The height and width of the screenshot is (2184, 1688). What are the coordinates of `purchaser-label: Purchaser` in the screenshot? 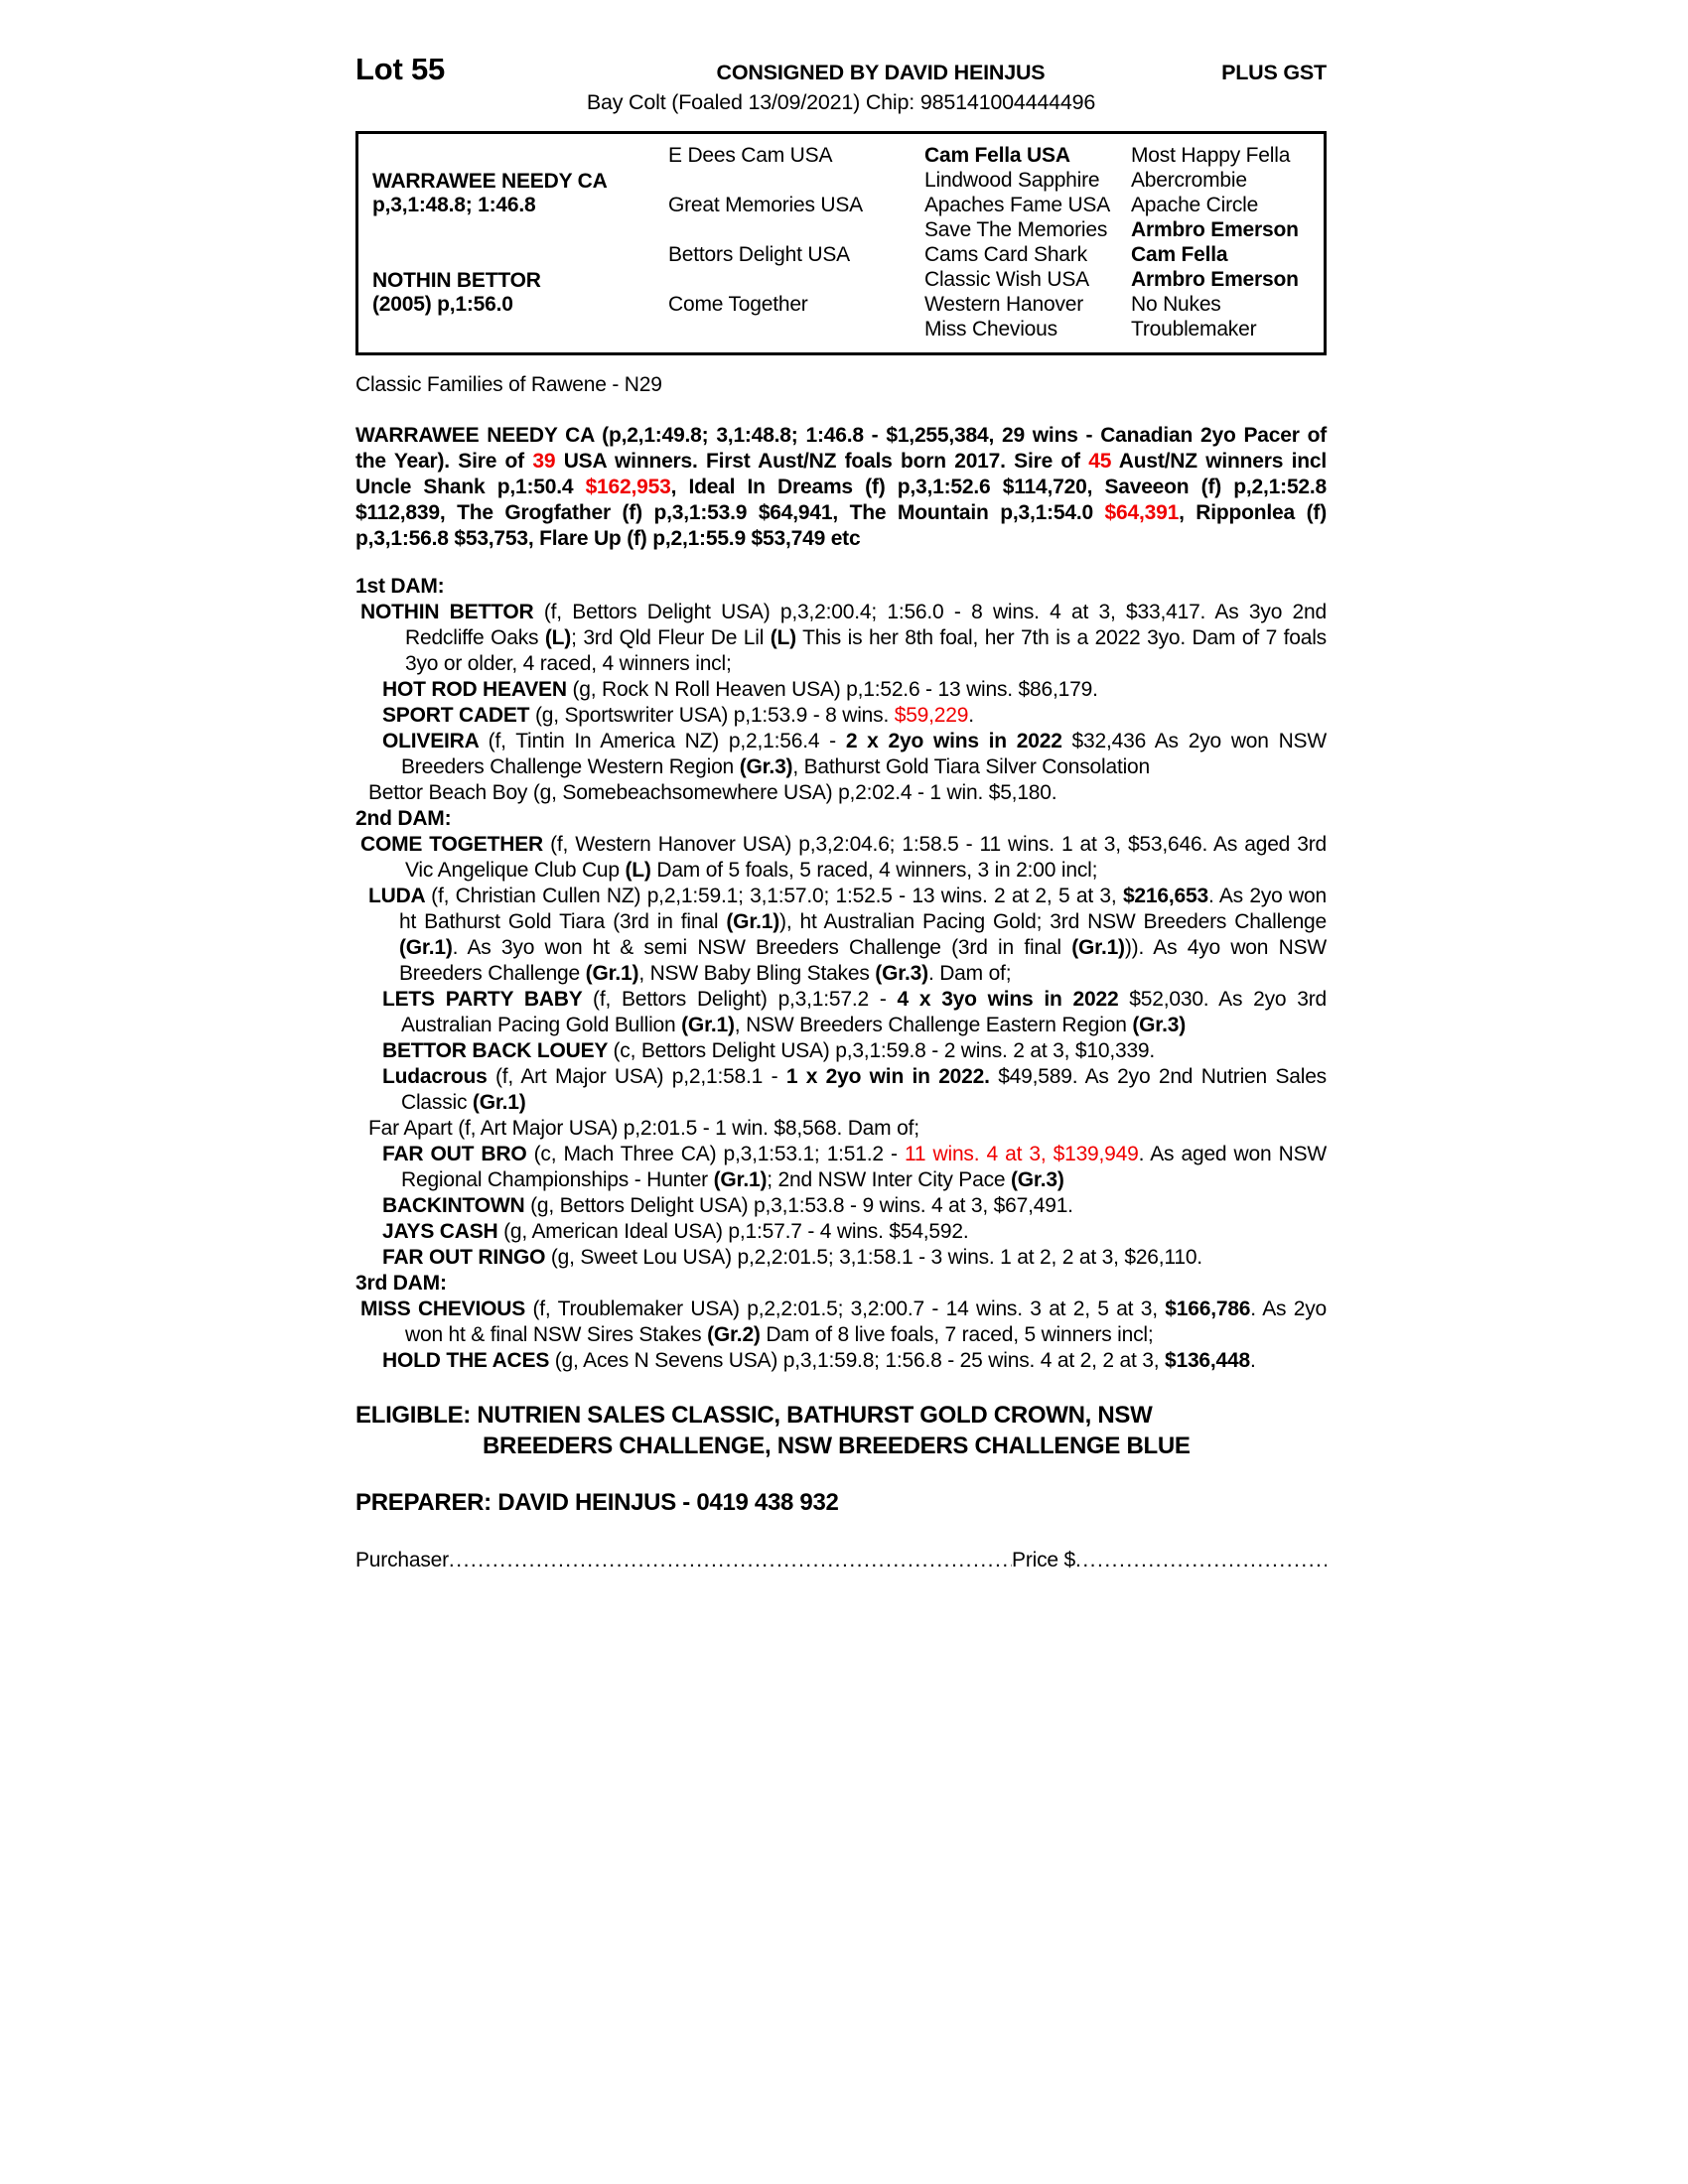 It's located at (402, 1560).